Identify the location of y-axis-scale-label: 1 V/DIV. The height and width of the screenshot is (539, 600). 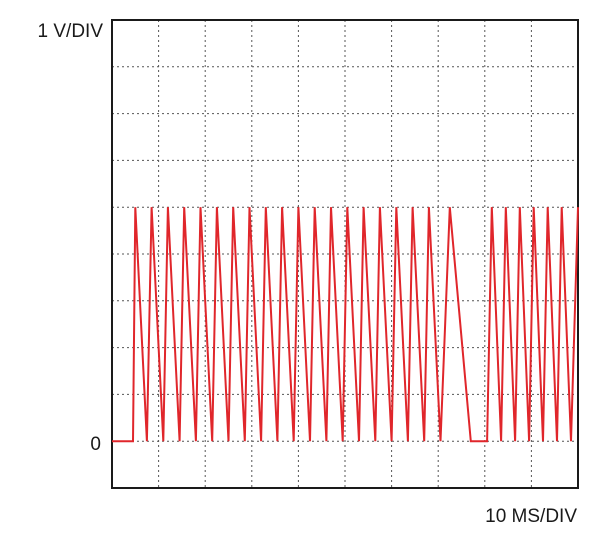
(71, 31).